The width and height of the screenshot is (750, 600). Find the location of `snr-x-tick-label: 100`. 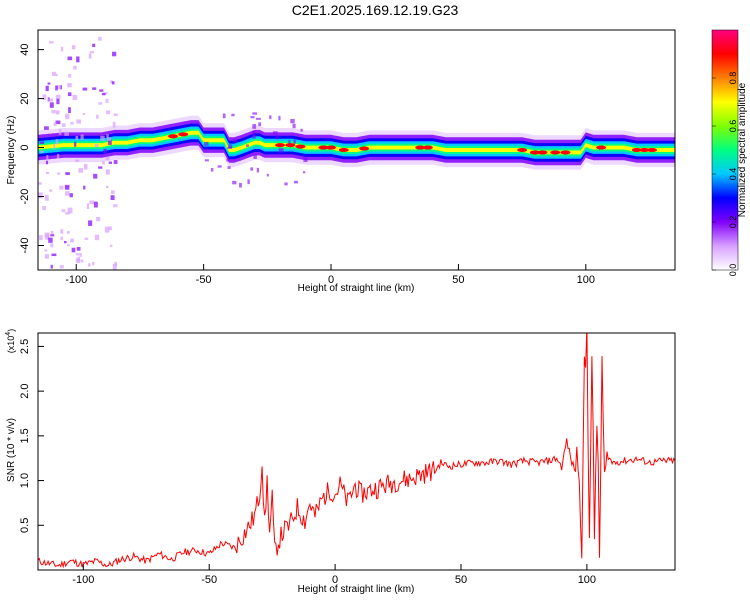

snr-x-tick-label: 100 is located at coordinates (587, 580).